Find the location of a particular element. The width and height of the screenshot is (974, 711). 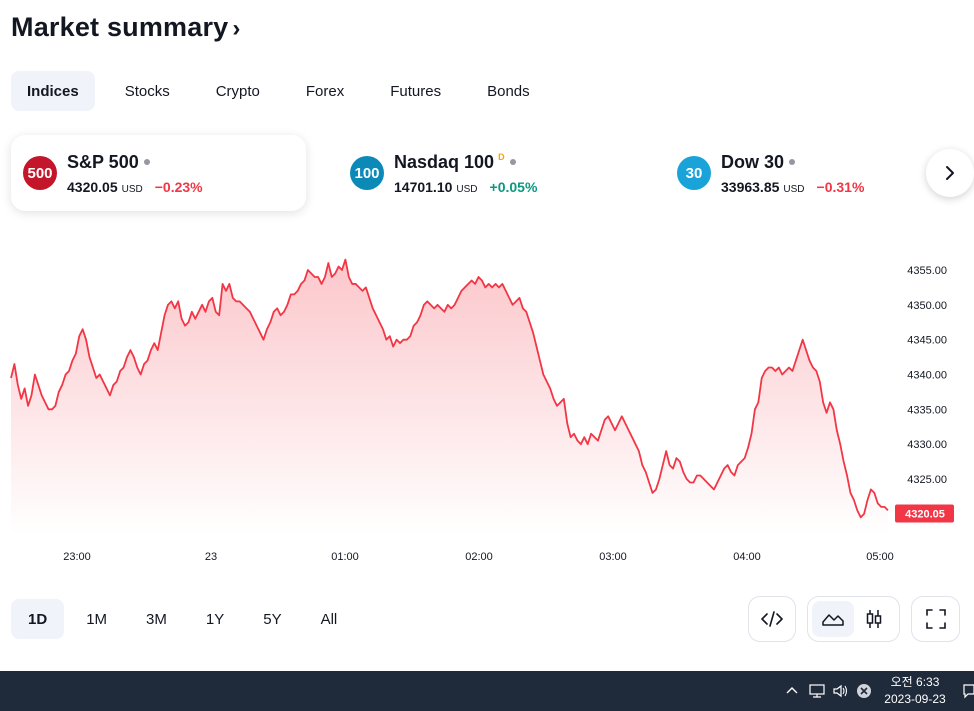

x-tick-label: 02:00 is located at coordinates (479, 557).